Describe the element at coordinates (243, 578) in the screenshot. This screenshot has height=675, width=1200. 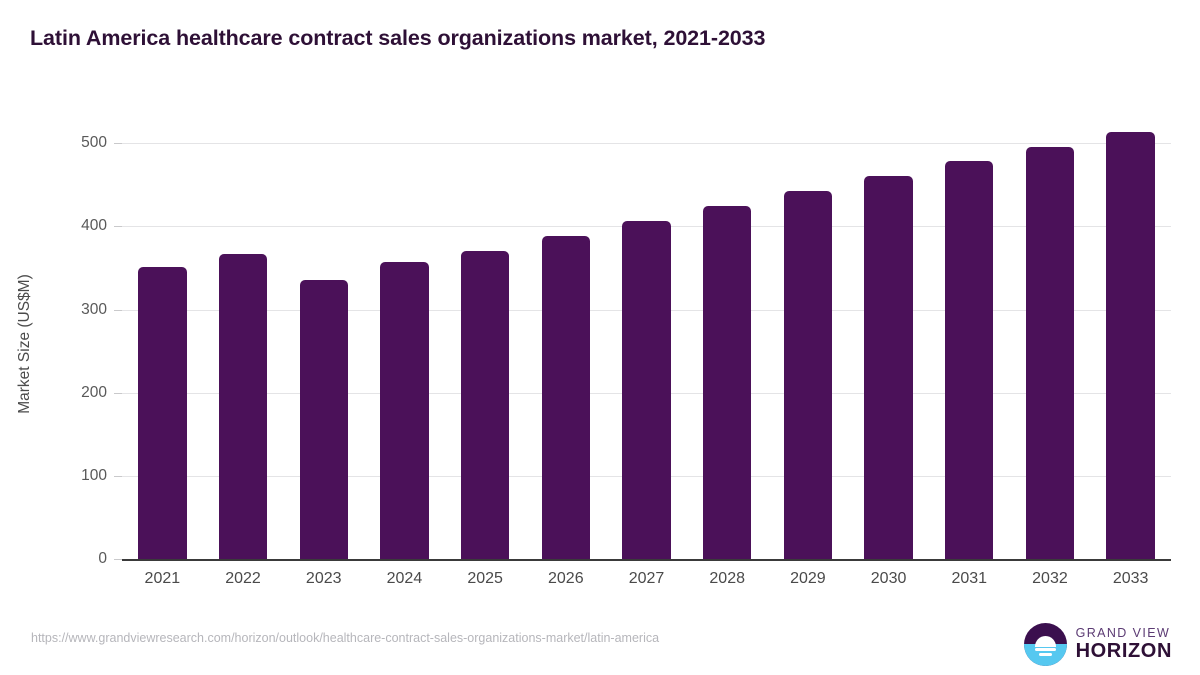
I see `x-axis-tick: 2022` at that location.